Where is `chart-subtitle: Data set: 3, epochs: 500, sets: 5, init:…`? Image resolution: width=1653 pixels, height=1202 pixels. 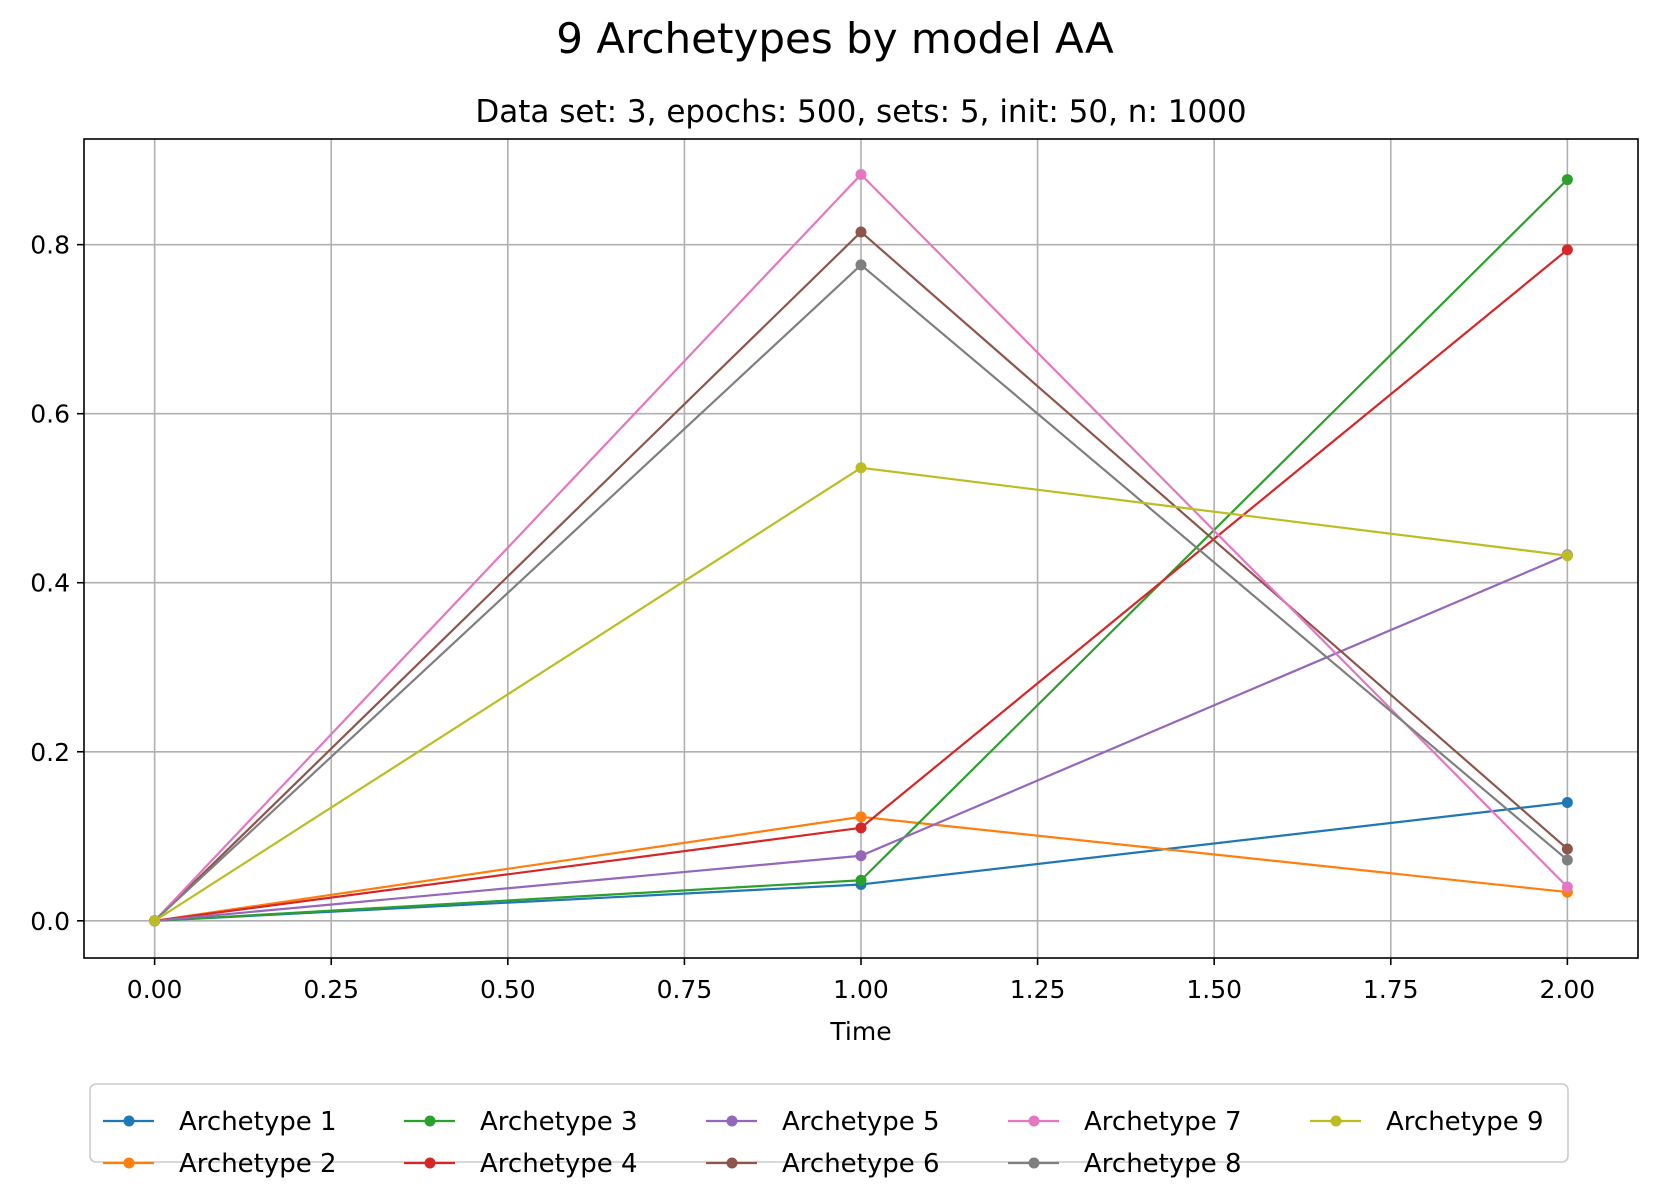
chart-subtitle: Data set: 3, epochs: 500, sets: 5, init:… is located at coordinates (860, 112).